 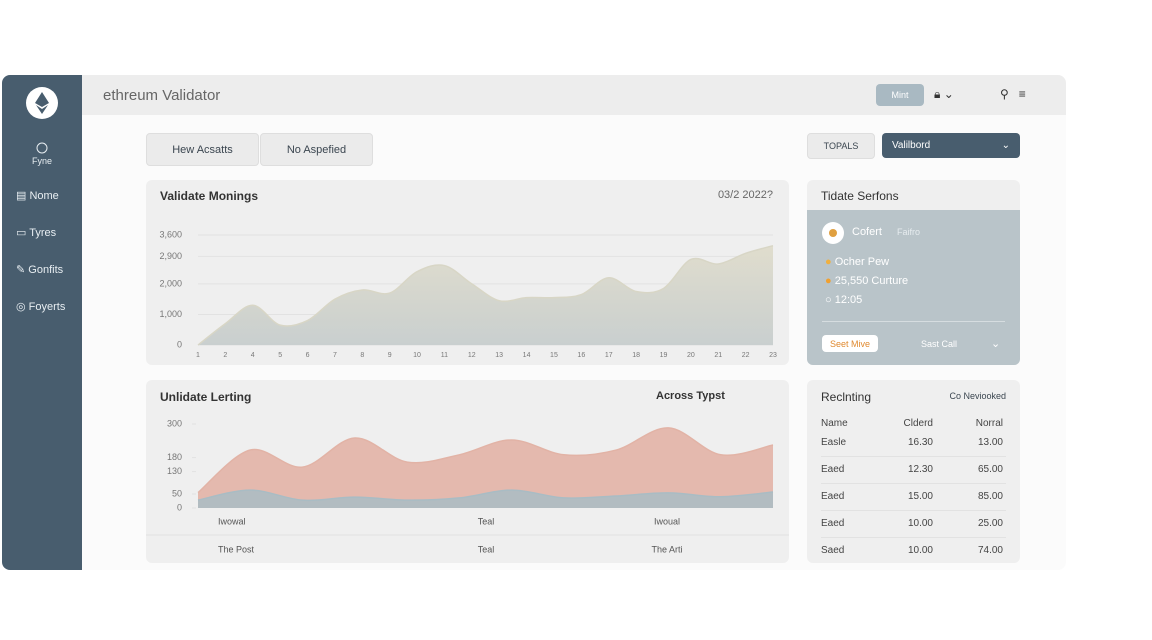 I want to click on filter-button: TOPALS, so click(x=841, y=146).